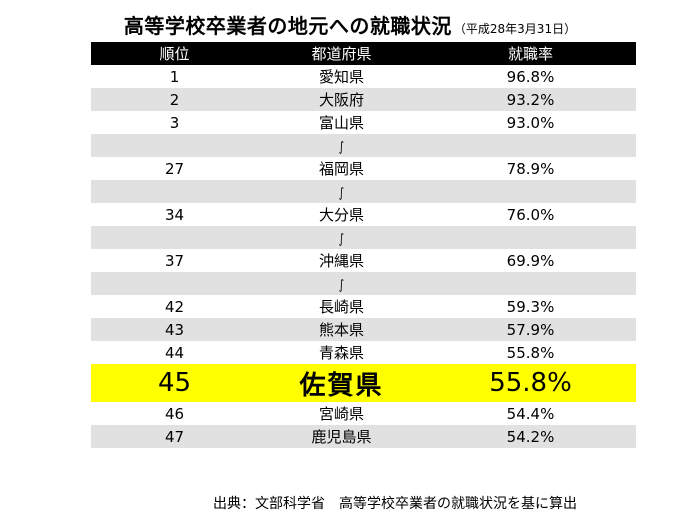  What do you see at coordinates (395, 504) in the screenshot?
I see `source-note: 出典：文部科学省 高等学校卒業者の就職状況を基に算出` at bounding box center [395, 504].